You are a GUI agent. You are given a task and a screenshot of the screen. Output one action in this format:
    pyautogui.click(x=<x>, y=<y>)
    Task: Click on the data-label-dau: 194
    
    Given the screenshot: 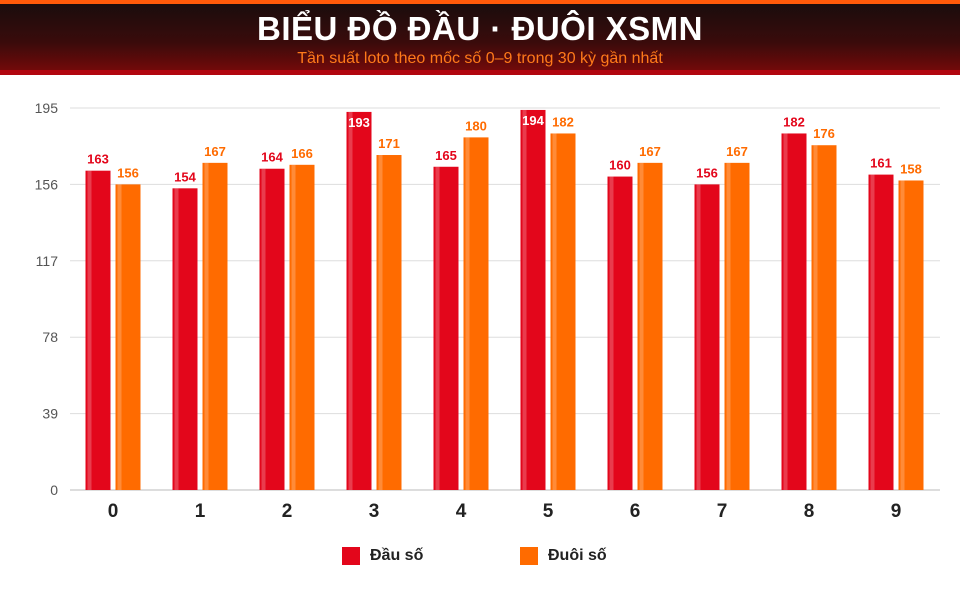 What is the action you would take?
    pyautogui.click(x=533, y=120)
    